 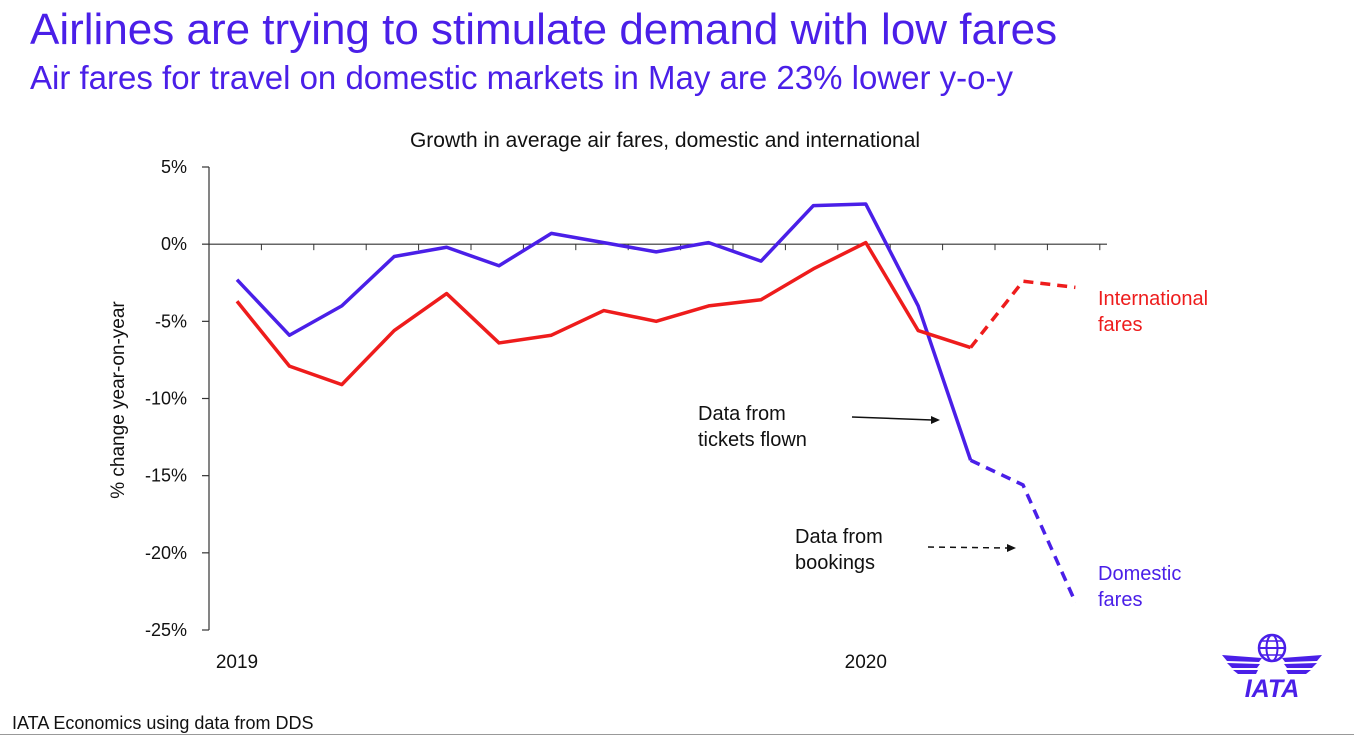 What do you see at coordinates (1272, 664) in the screenshot?
I see `wings-icon` at bounding box center [1272, 664].